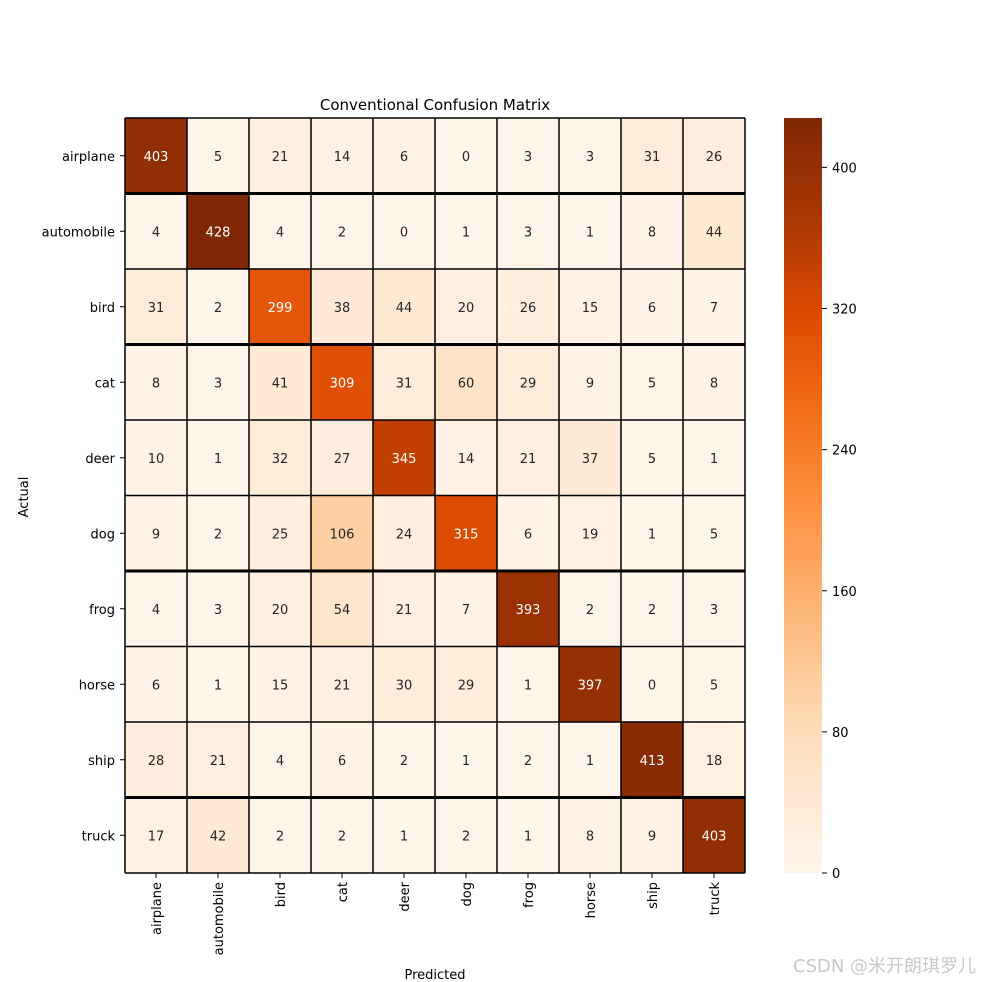 This screenshot has width=1000, height=982. What do you see at coordinates (404, 534) in the screenshot?
I see `cell-value-label: 24` at bounding box center [404, 534].